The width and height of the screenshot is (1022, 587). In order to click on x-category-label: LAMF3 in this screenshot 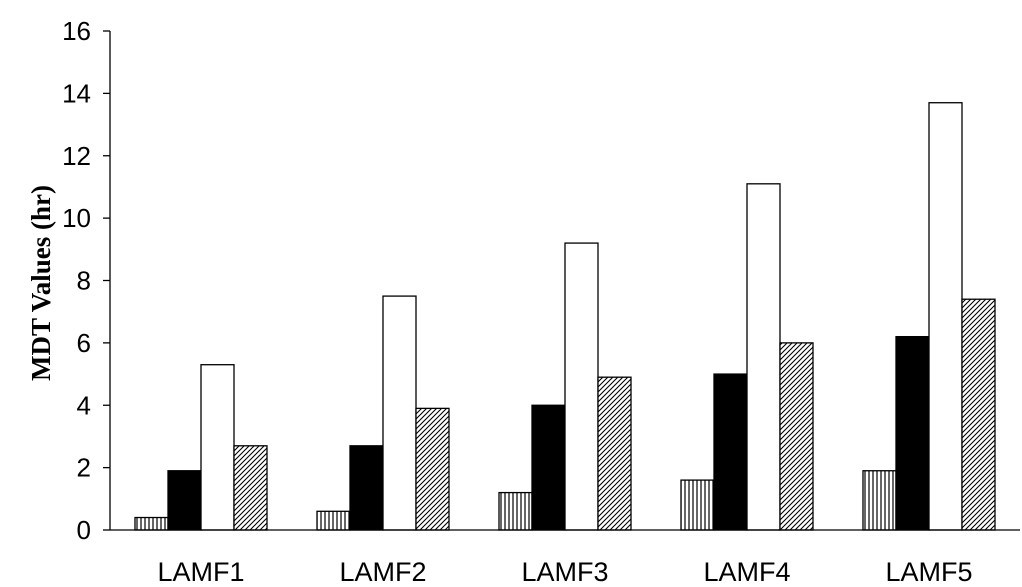, I will do `click(564, 572)`.